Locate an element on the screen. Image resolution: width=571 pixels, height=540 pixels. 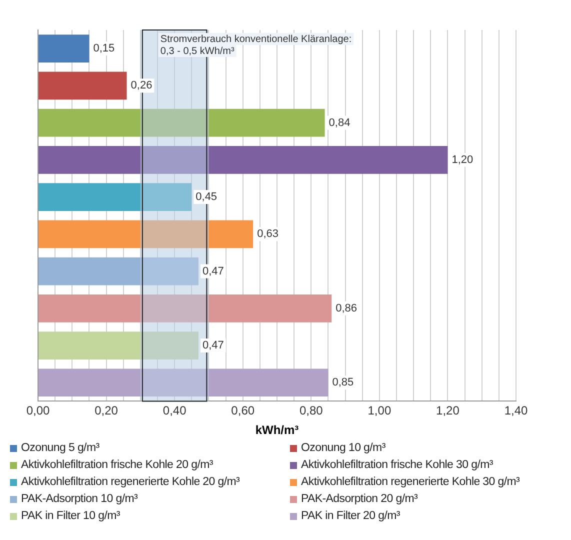
x-tick-label: 0,40 is located at coordinates (174, 411).